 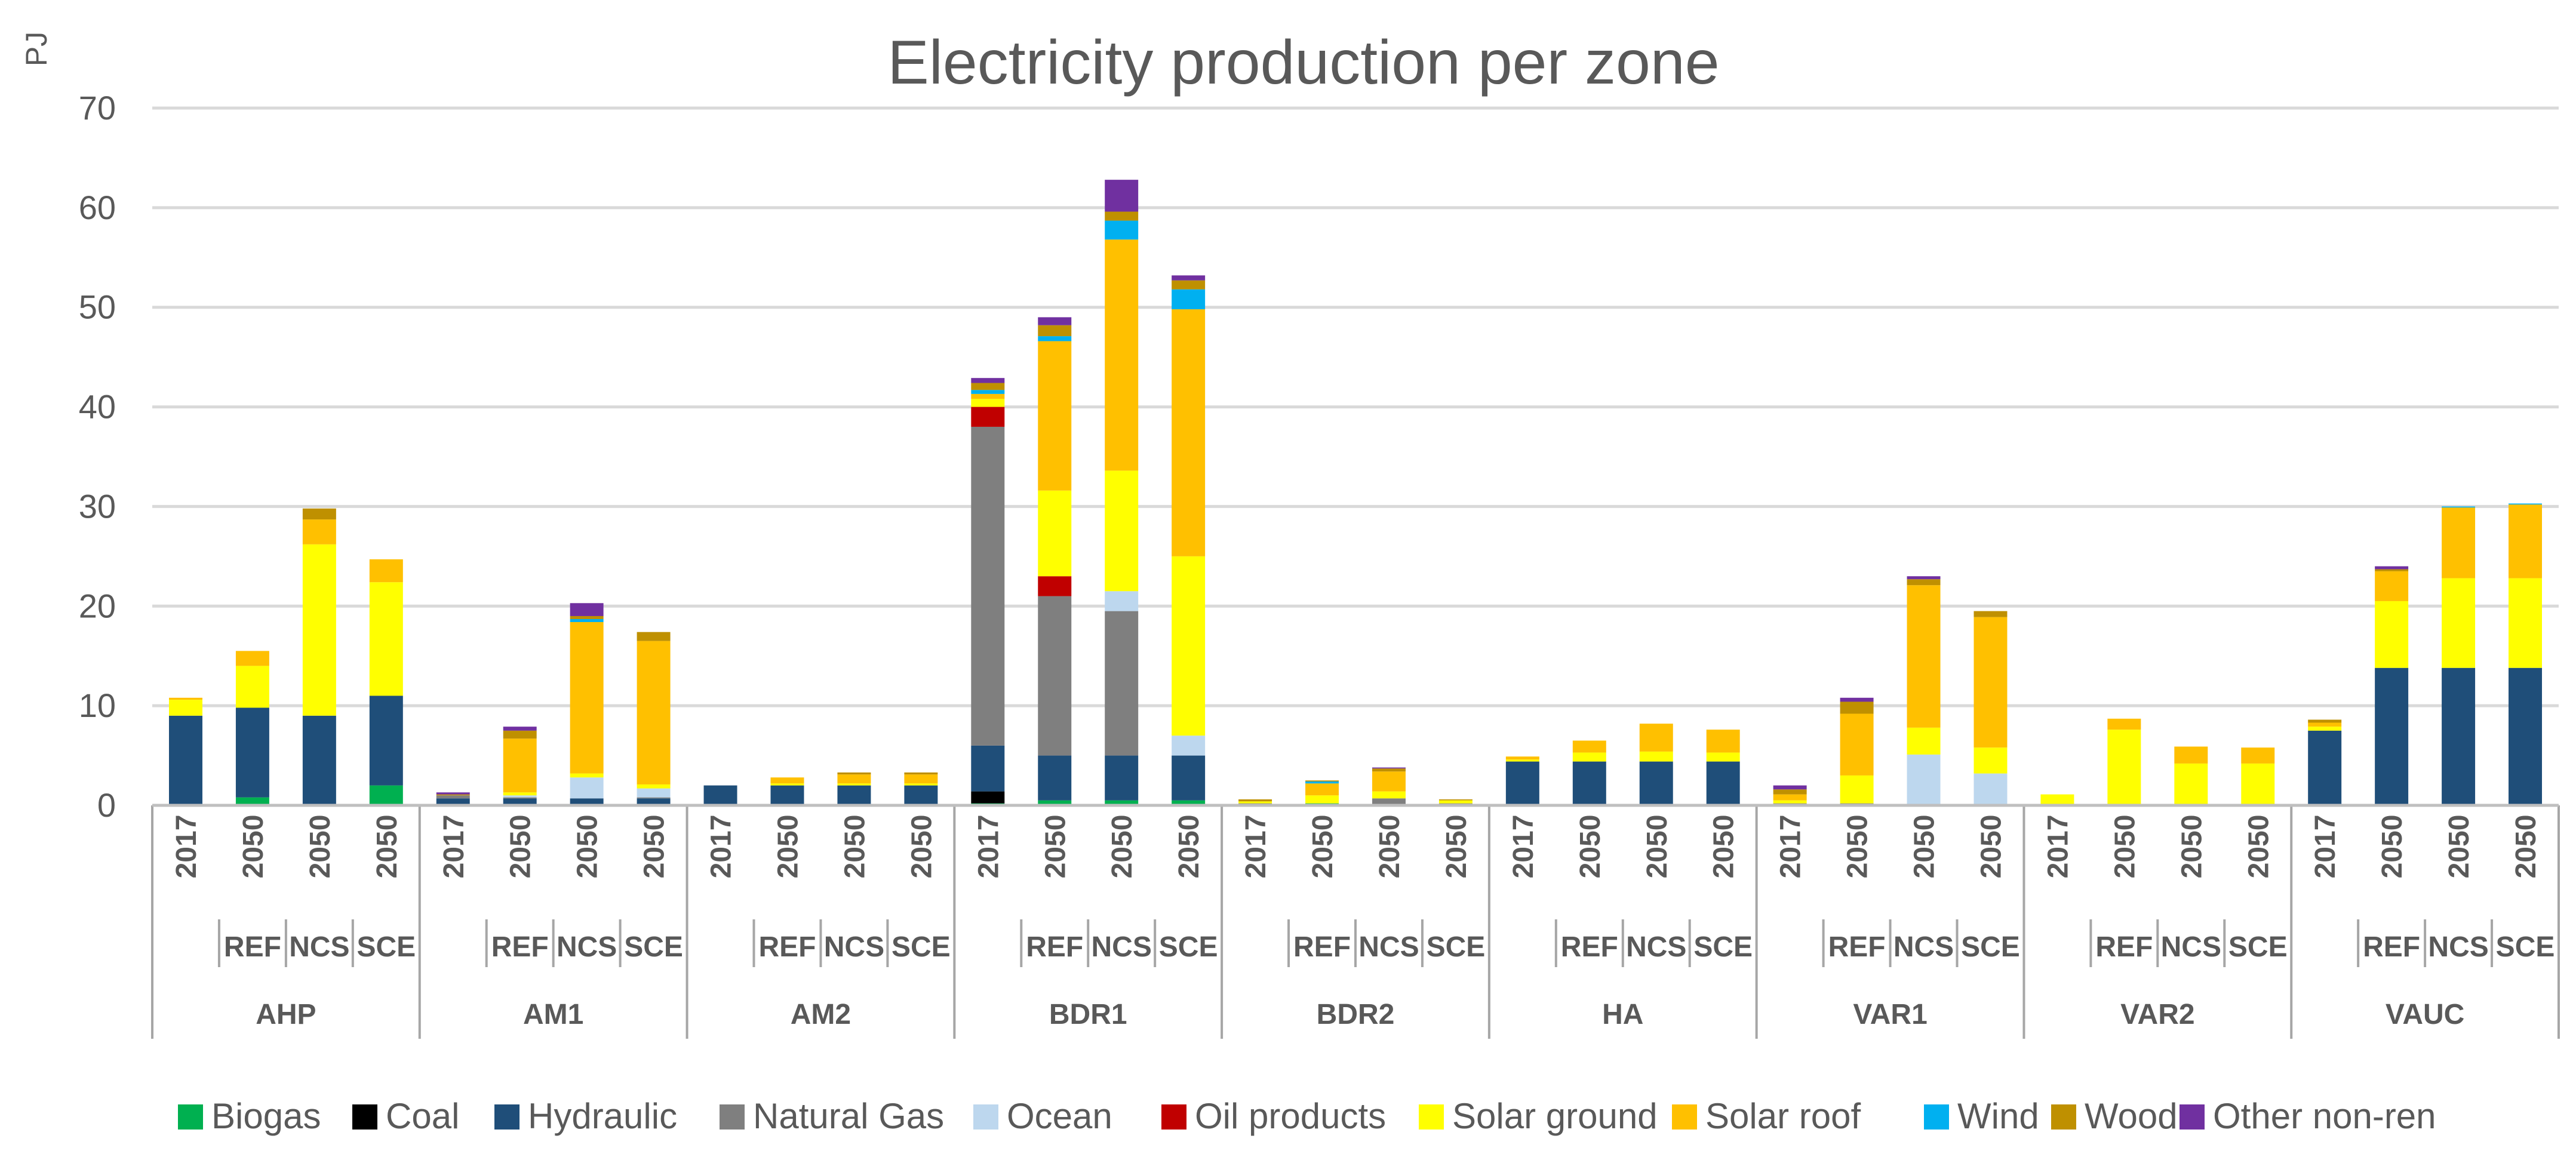 I want to click on x-zone-label: AHP, so click(x=286, y=1014).